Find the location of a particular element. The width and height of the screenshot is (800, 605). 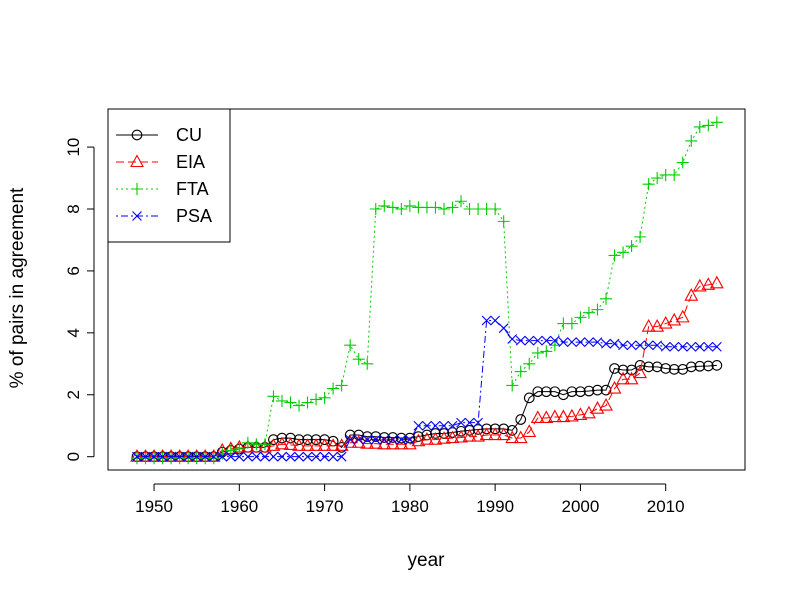

legend-label-fta: FTA is located at coordinates (192, 189).